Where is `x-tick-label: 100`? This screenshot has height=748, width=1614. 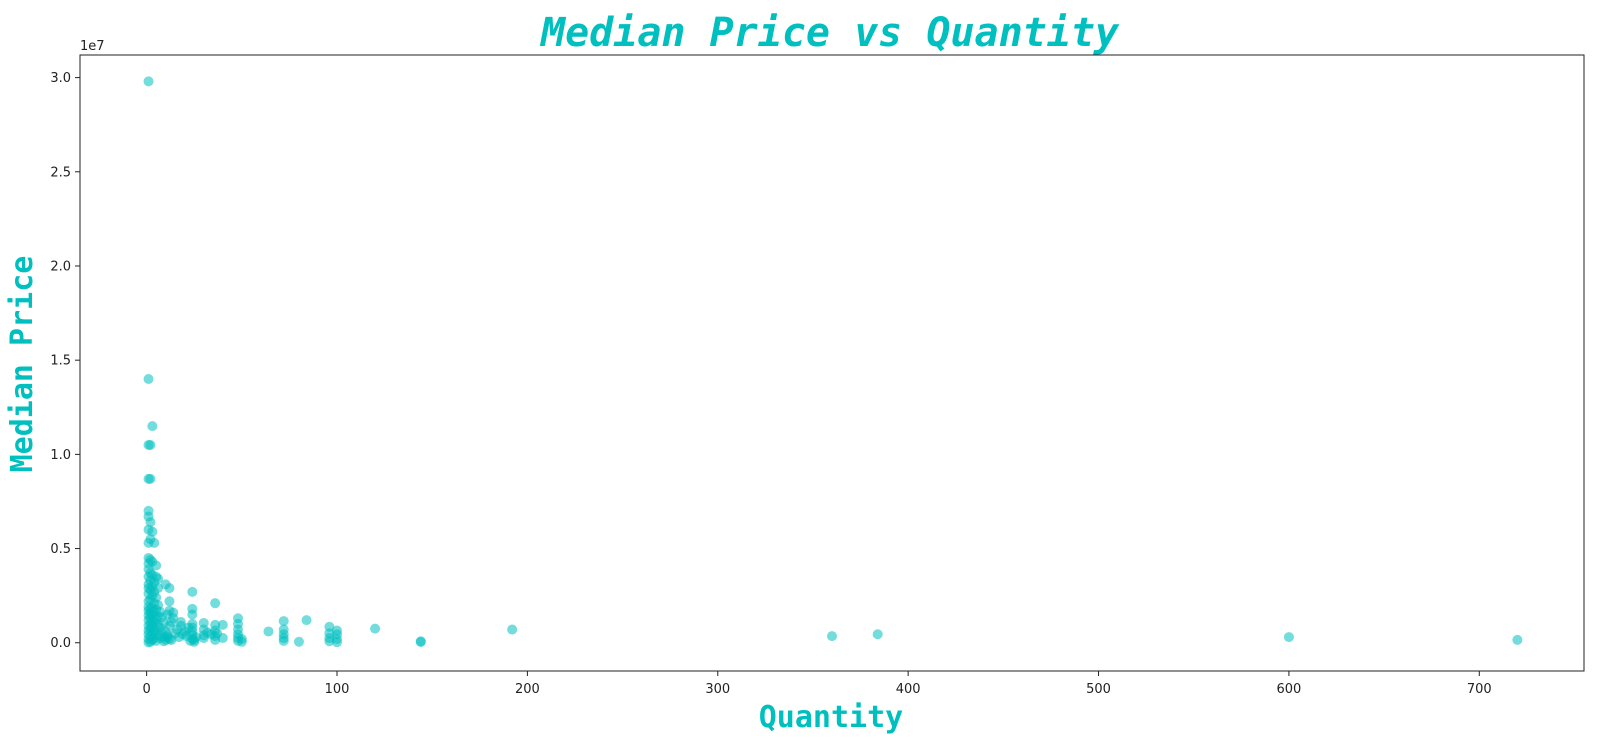 x-tick-label: 100 is located at coordinates (337, 689).